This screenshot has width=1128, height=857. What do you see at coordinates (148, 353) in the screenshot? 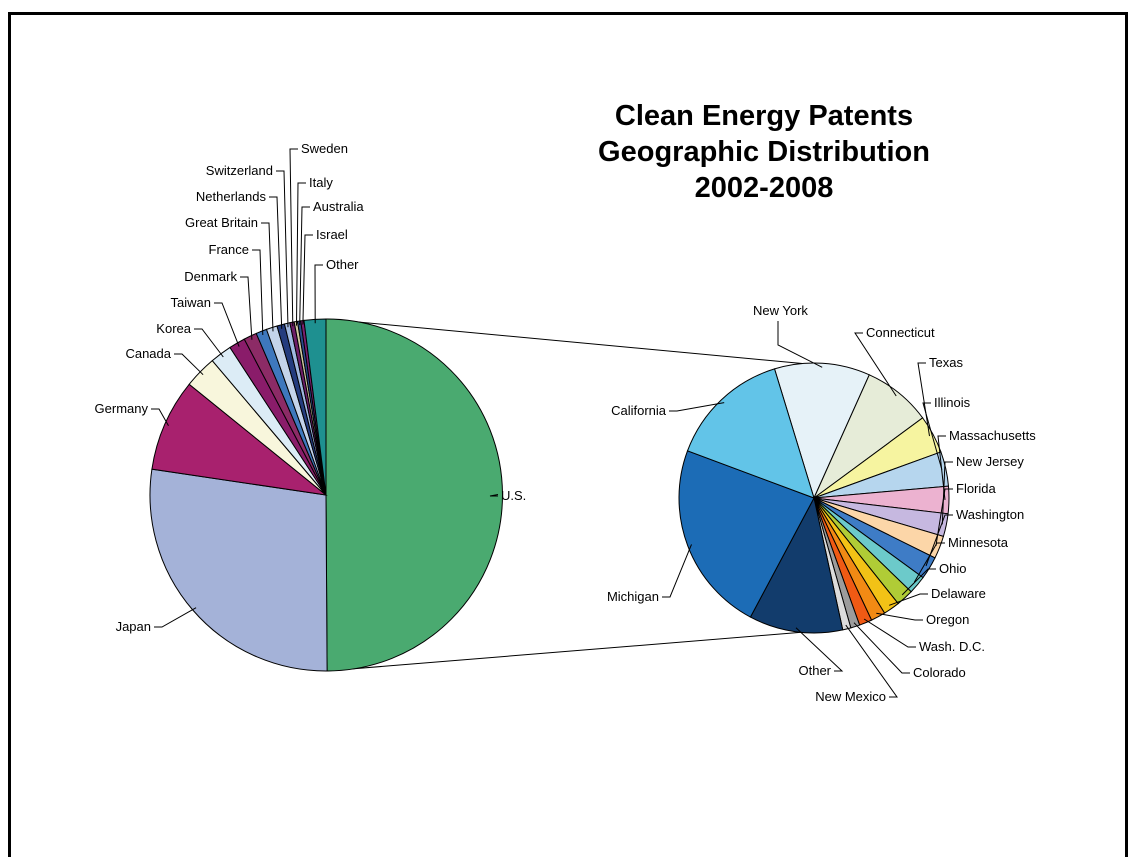
I see `label-canada: Canada` at bounding box center [148, 353].